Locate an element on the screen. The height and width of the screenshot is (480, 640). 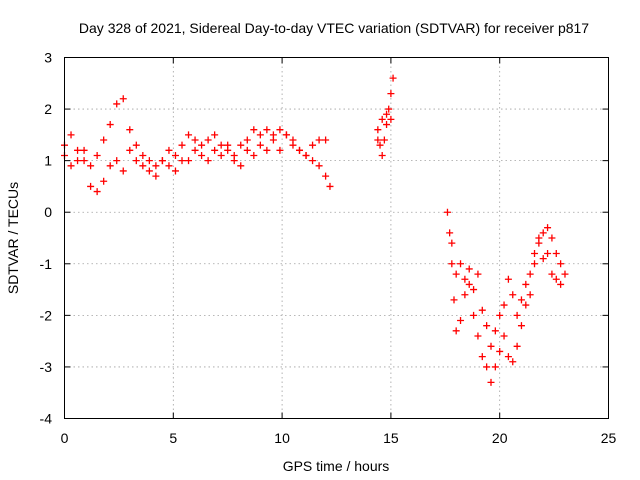
y-tick-label: 1 is located at coordinates (48, 161).